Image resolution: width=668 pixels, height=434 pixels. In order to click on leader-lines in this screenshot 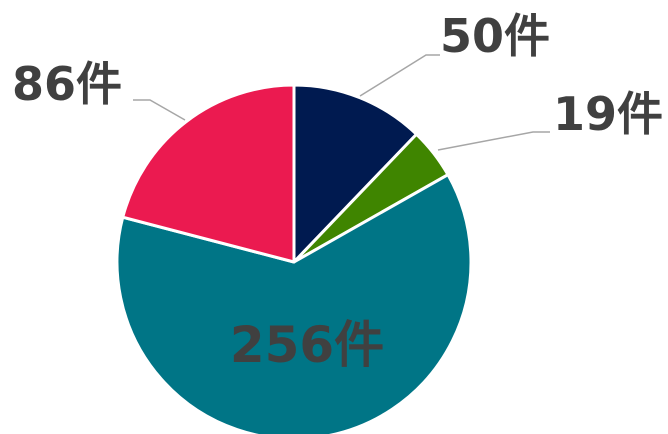, I will do `click(341, 102)`.